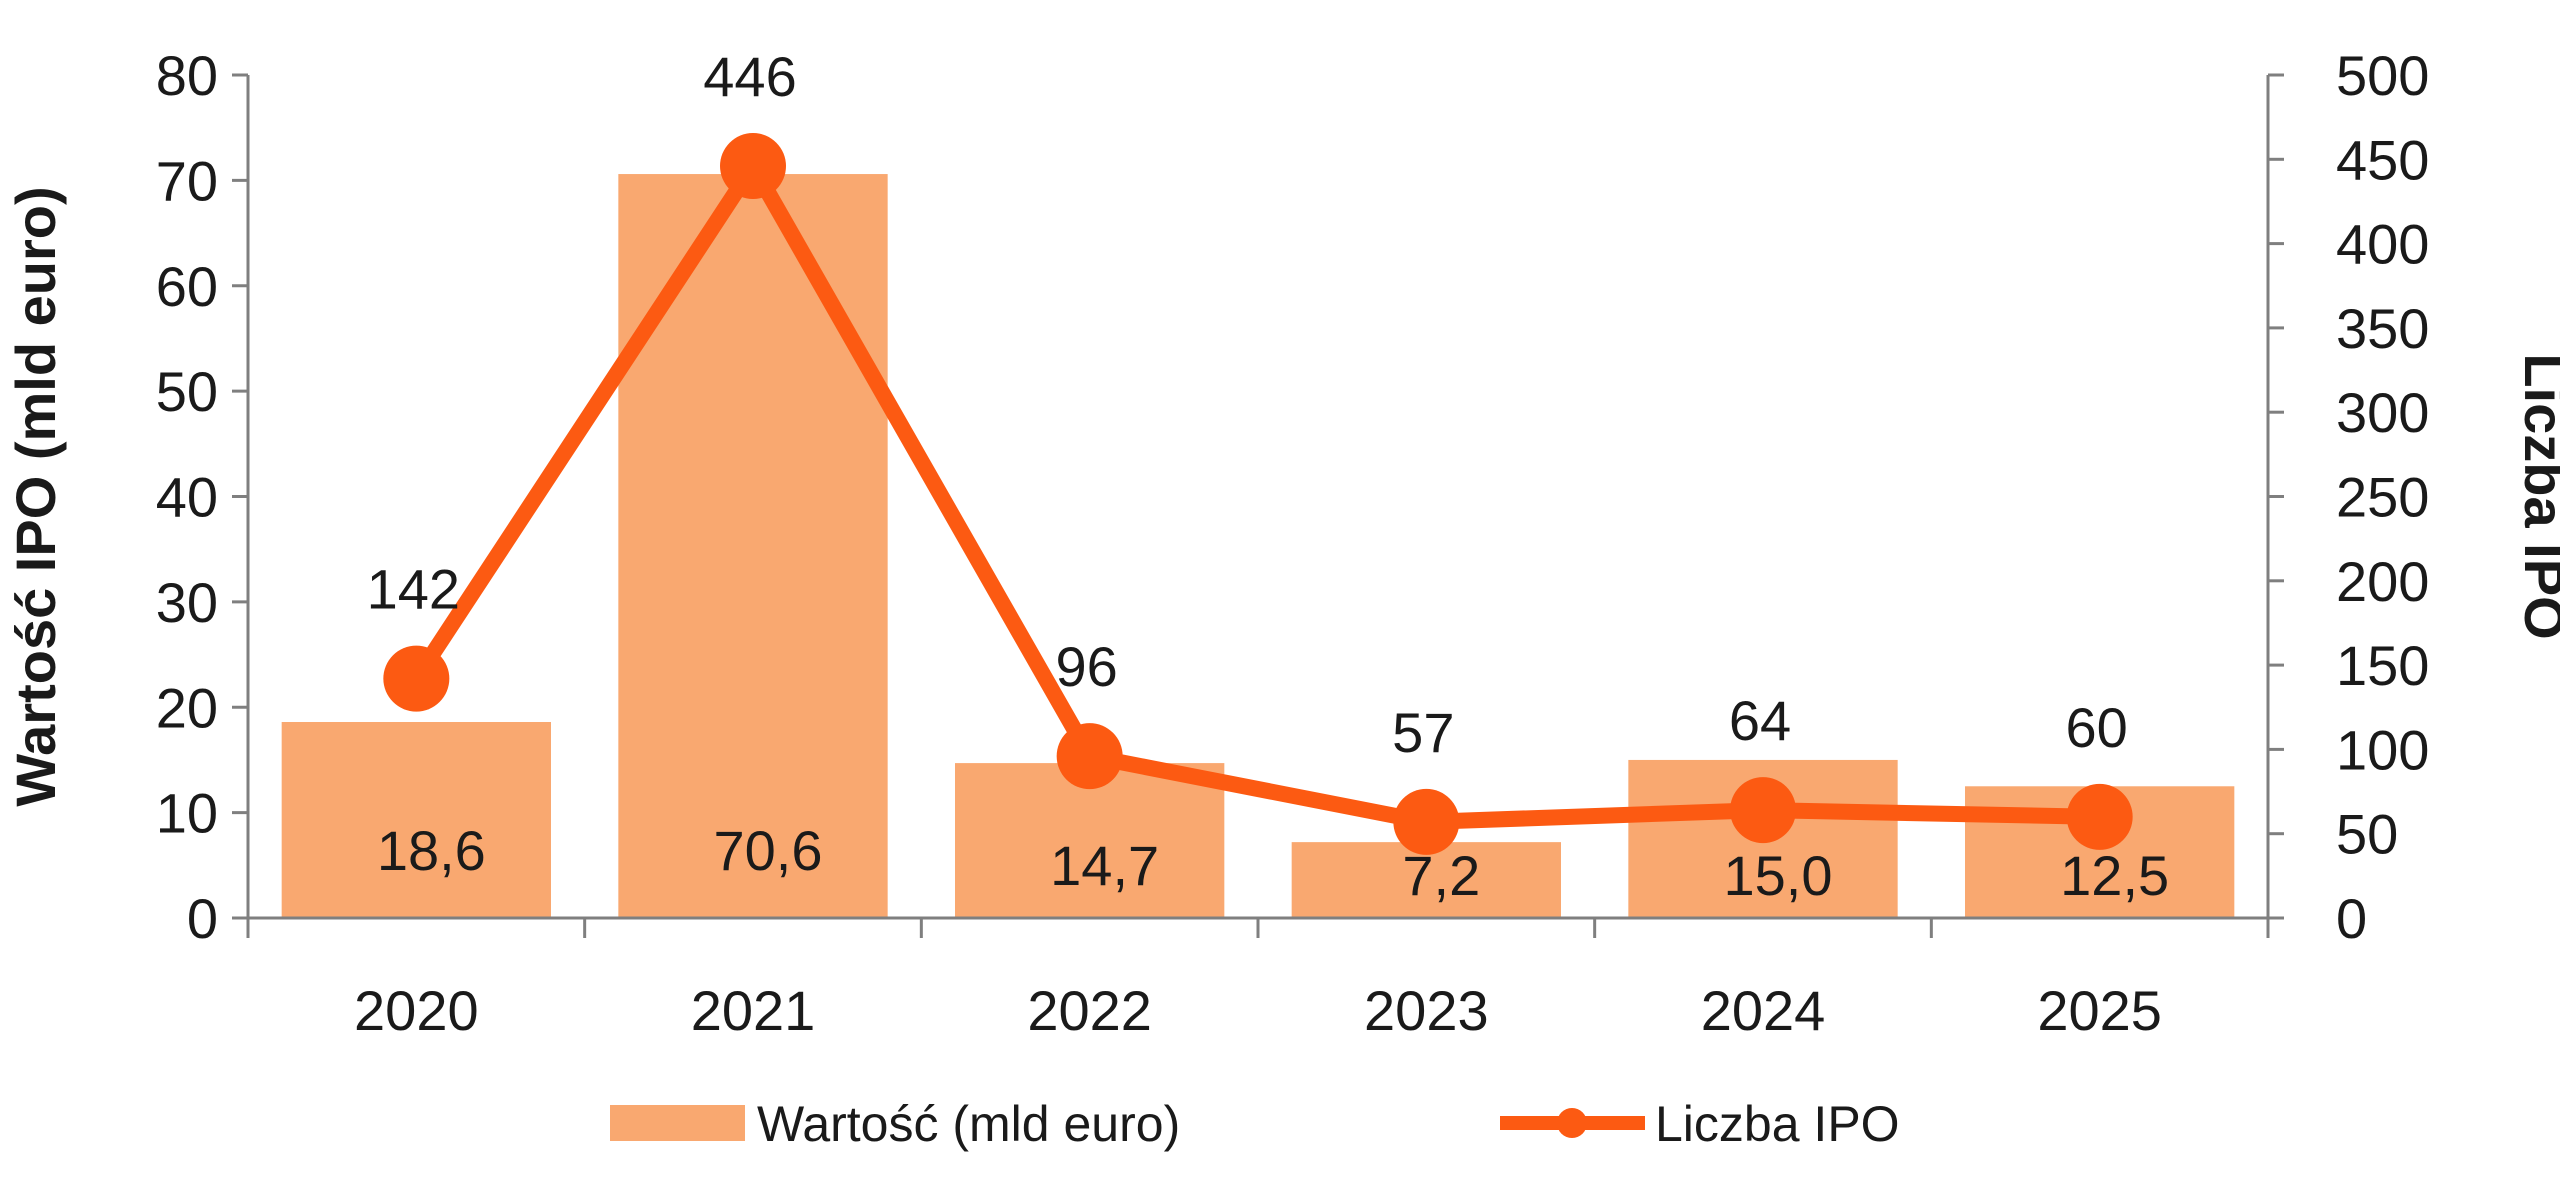 The image size is (2560, 1179). I want to click on right-tick-label: 100, so click(2382, 749).